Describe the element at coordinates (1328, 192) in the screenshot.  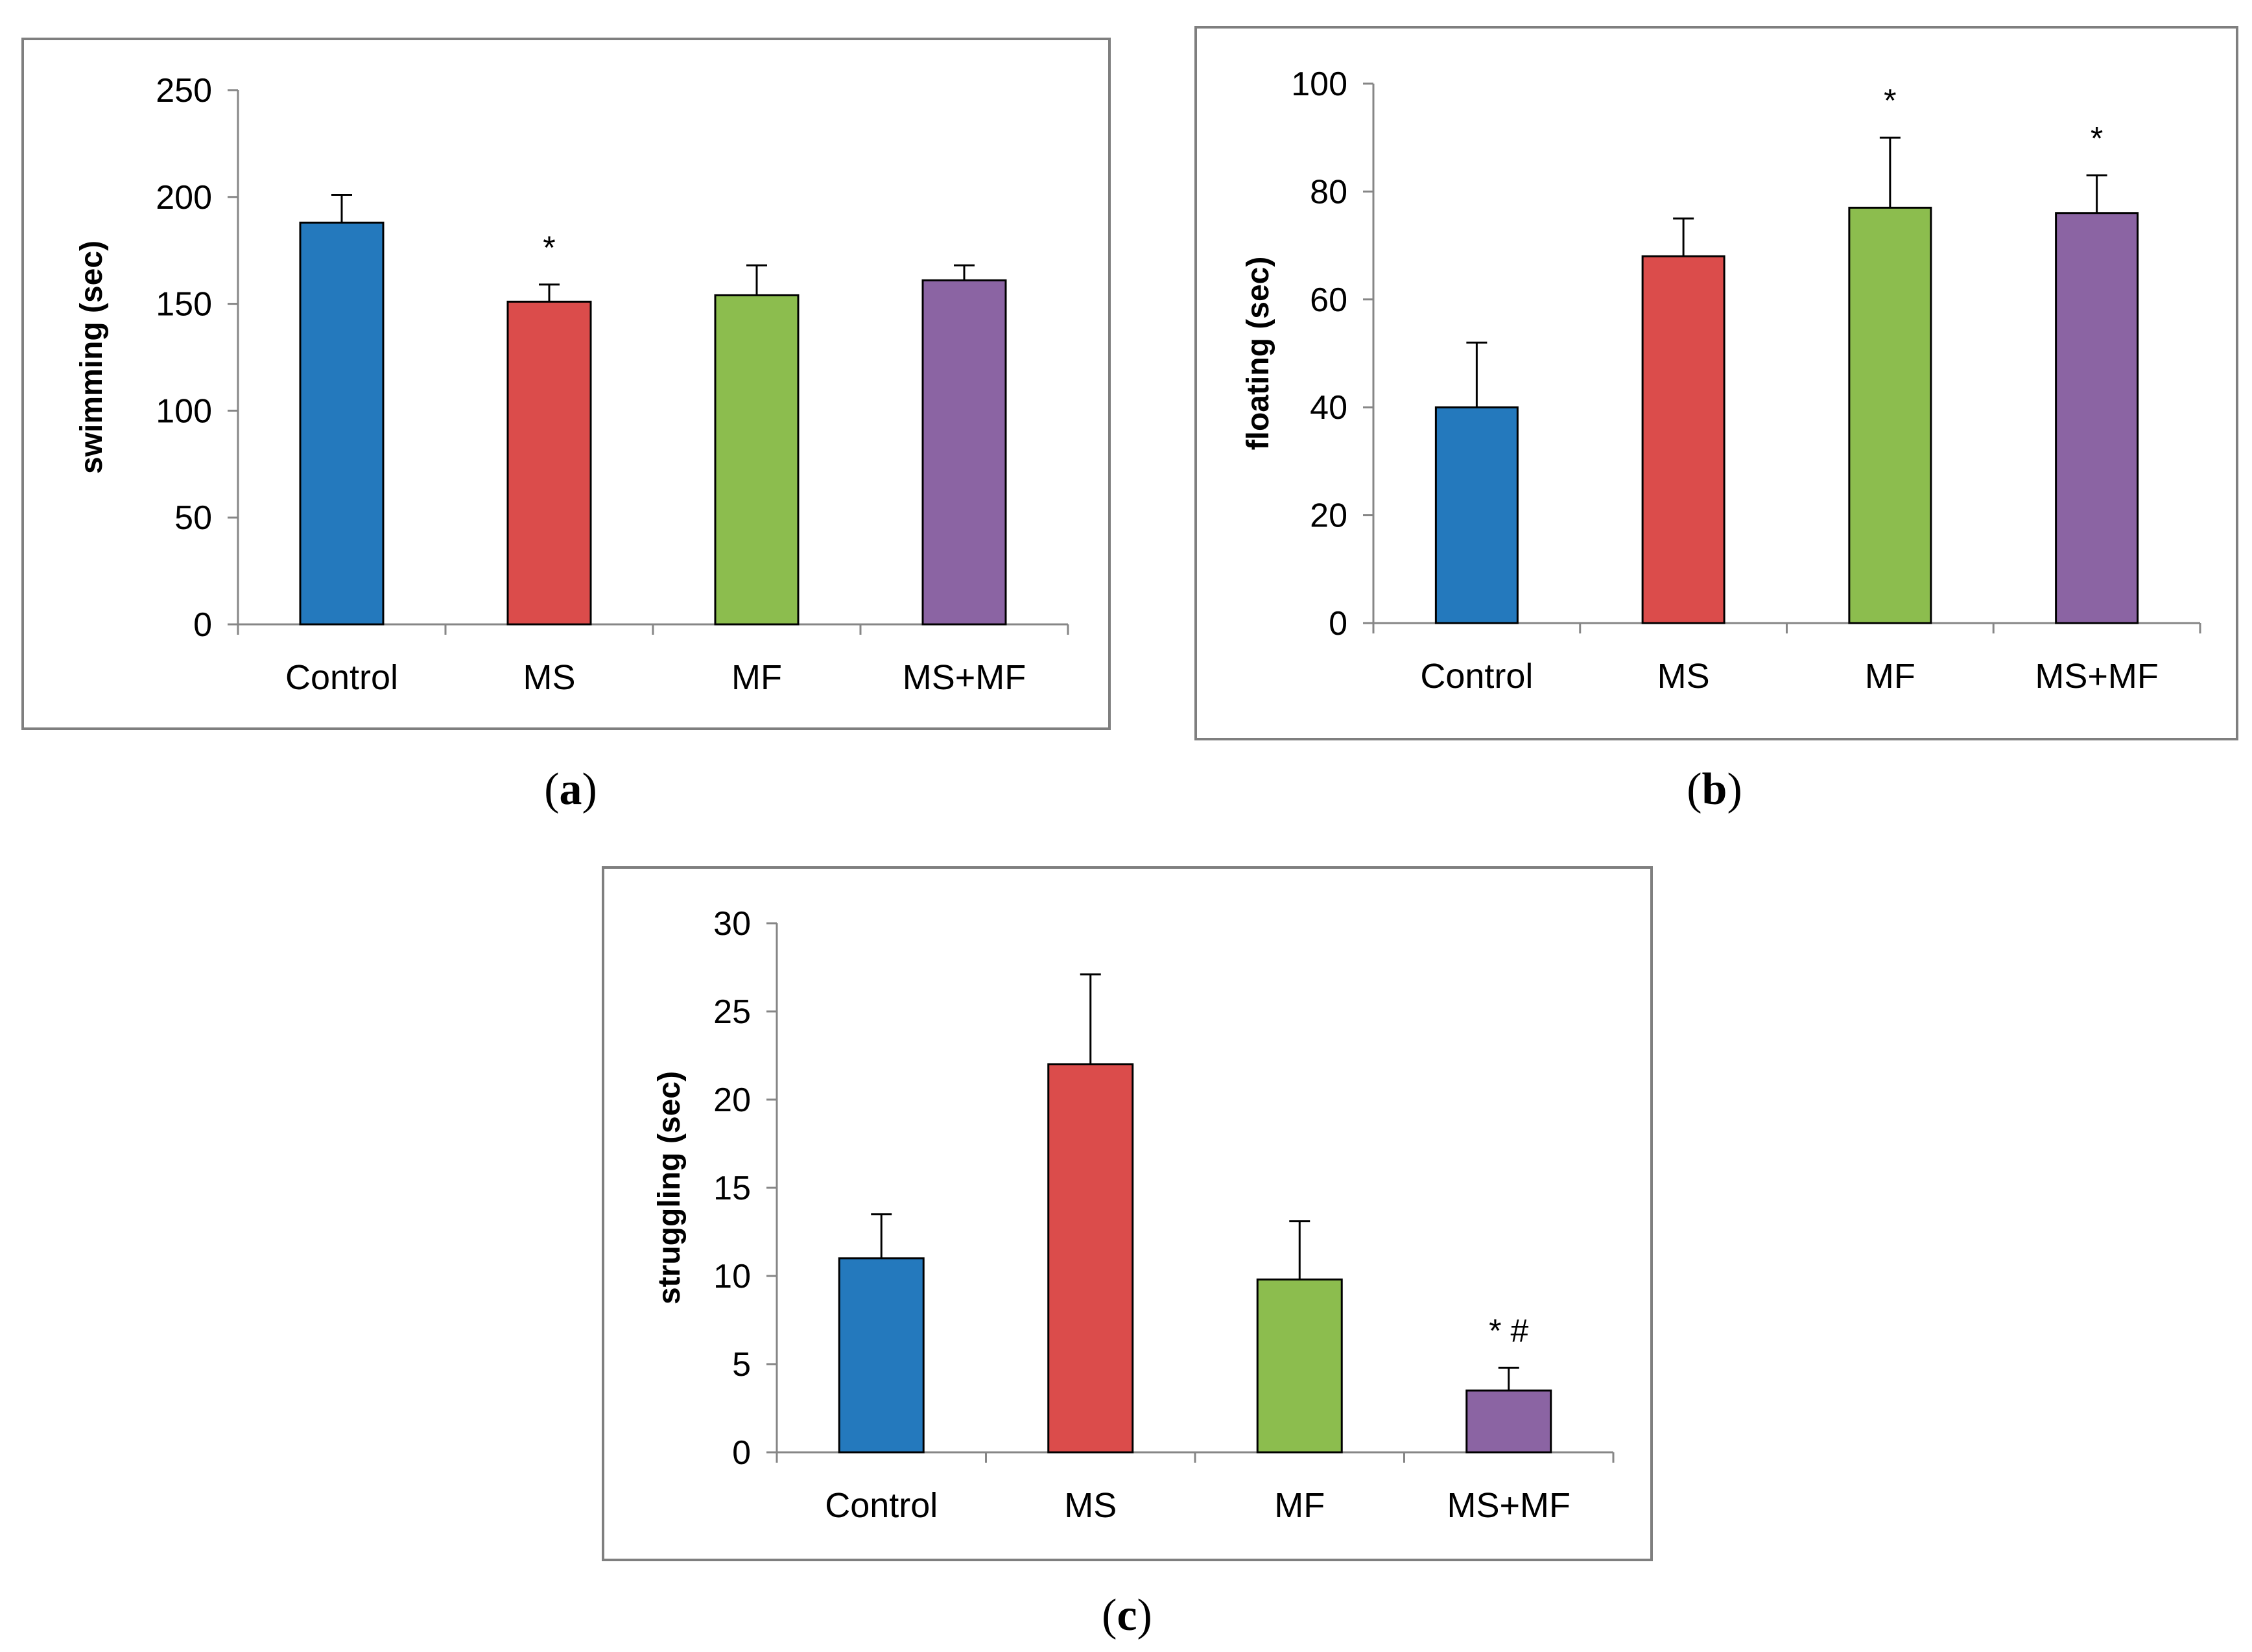
I see `y-tick-label: 80` at that location.